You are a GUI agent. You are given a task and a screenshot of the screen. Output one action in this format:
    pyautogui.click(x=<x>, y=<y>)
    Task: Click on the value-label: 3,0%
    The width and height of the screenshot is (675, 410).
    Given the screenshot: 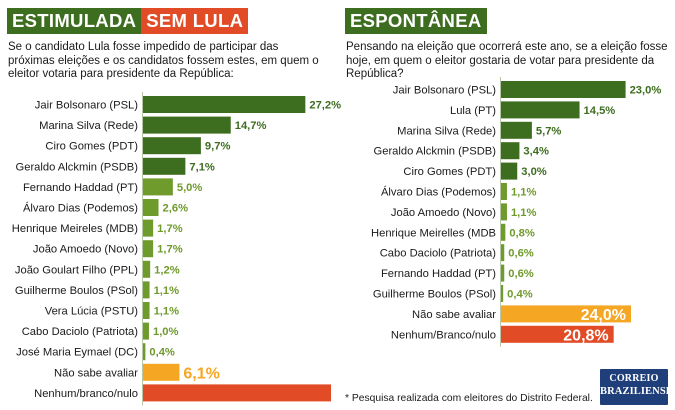 What is the action you would take?
    pyautogui.click(x=534, y=172)
    